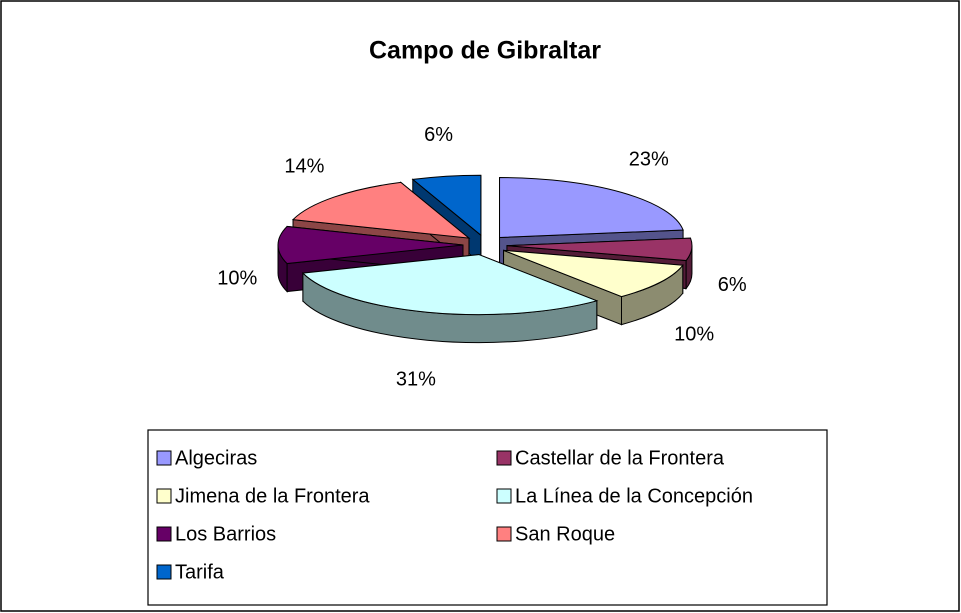 This screenshot has height=613, width=961. I want to click on legend-label: Algeciras, so click(216, 458).